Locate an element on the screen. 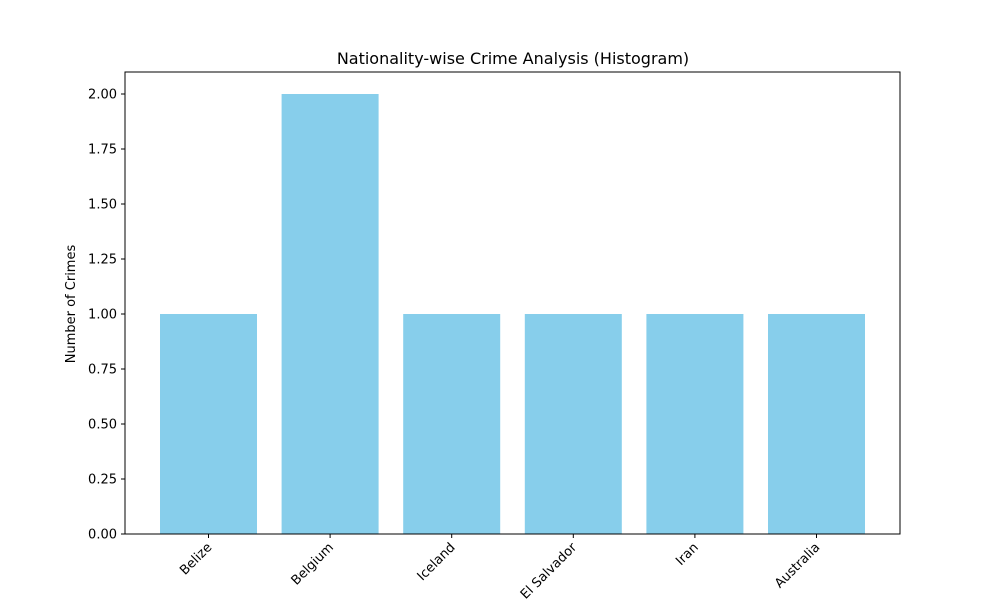 This screenshot has height=600, width=1000. bar-belize is located at coordinates (208, 424).